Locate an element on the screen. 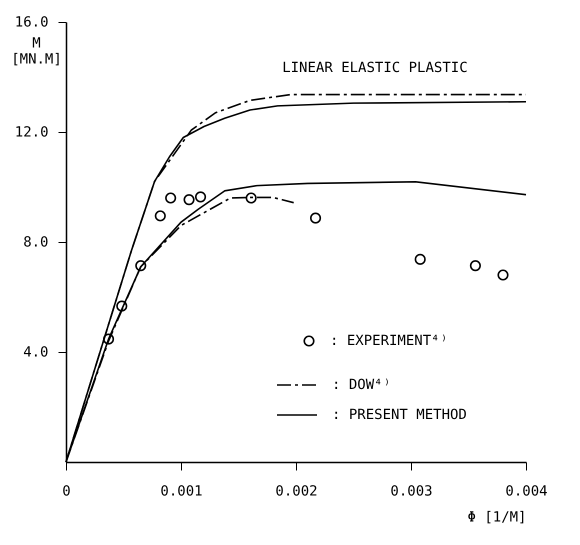 The height and width of the screenshot is (545, 580). annotation: LINEAR ELASTIC PLASTIC is located at coordinates (375, 68).